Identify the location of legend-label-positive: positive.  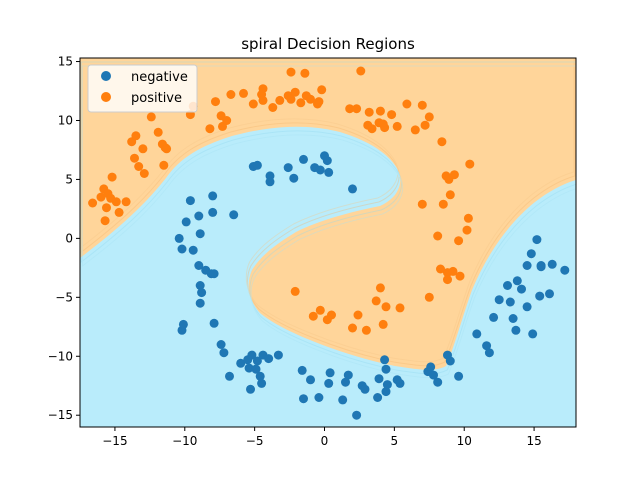
(156, 98).